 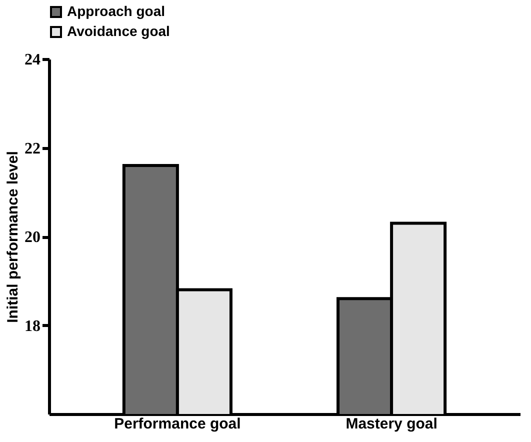 What do you see at coordinates (177, 424) in the screenshot?
I see `x-tick-label: Performance goal` at bounding box center [177, 424].